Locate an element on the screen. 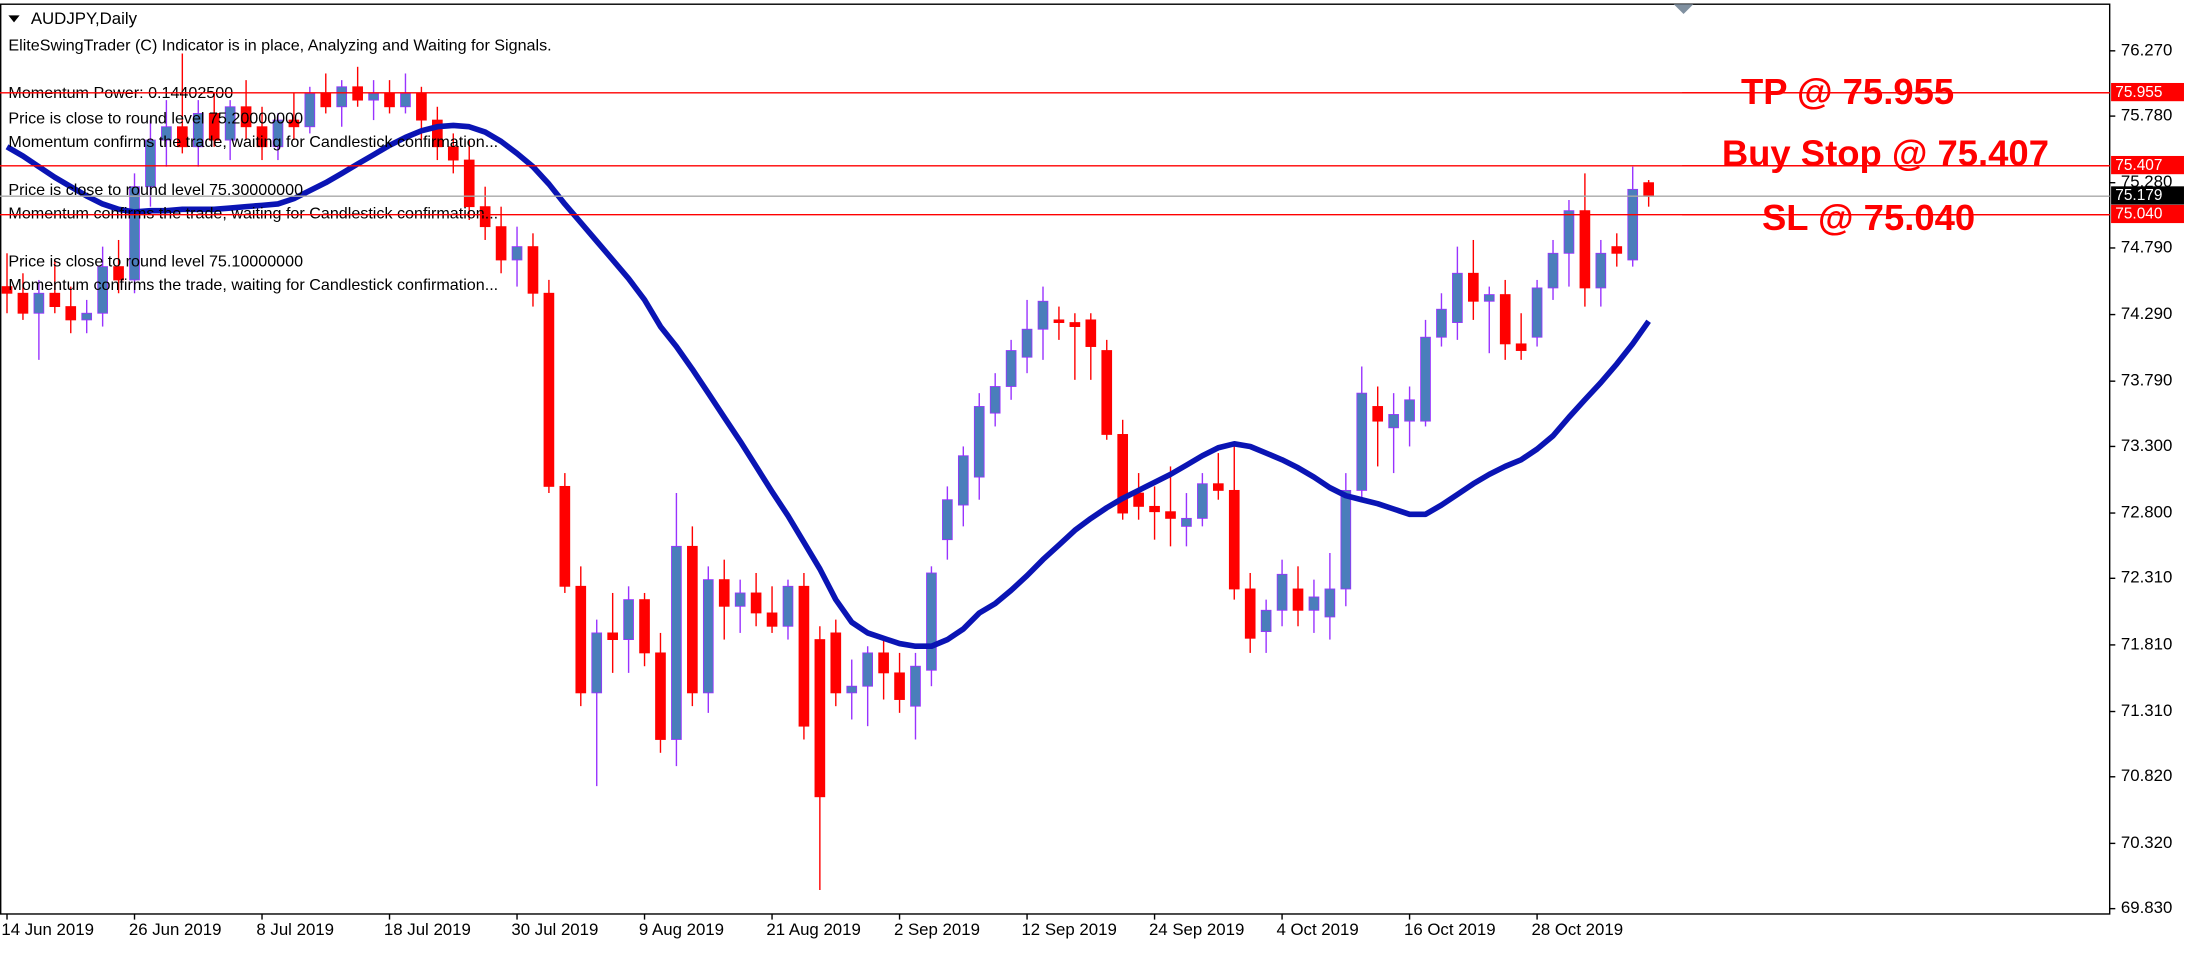 The width and height of the screenshot is (2198, 958). x-tick-label: 16 Oct 2019 is located at coordinates (1450, 929).